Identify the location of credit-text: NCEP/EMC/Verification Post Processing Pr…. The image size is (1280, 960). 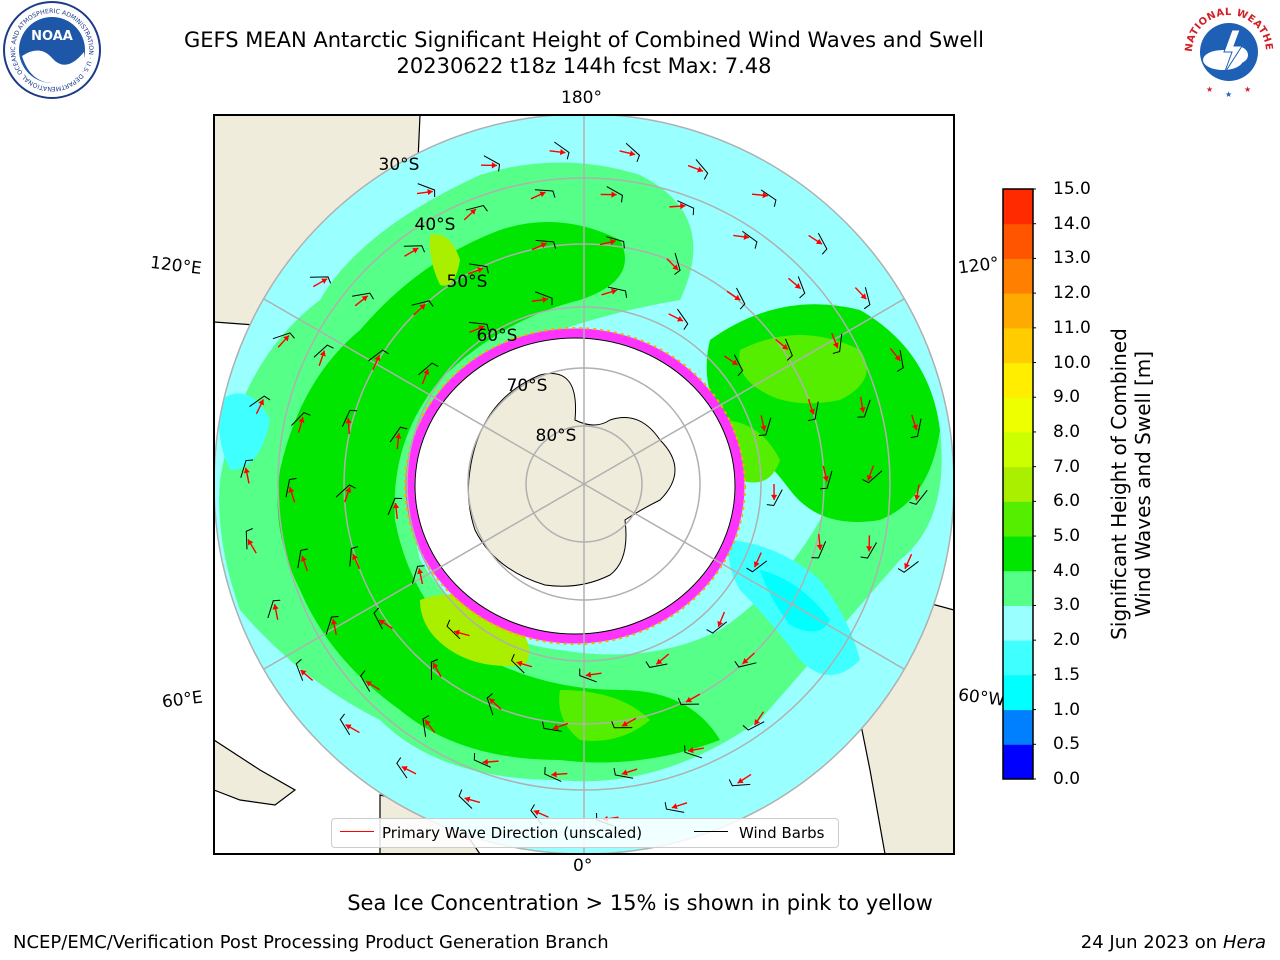
(311, 942).